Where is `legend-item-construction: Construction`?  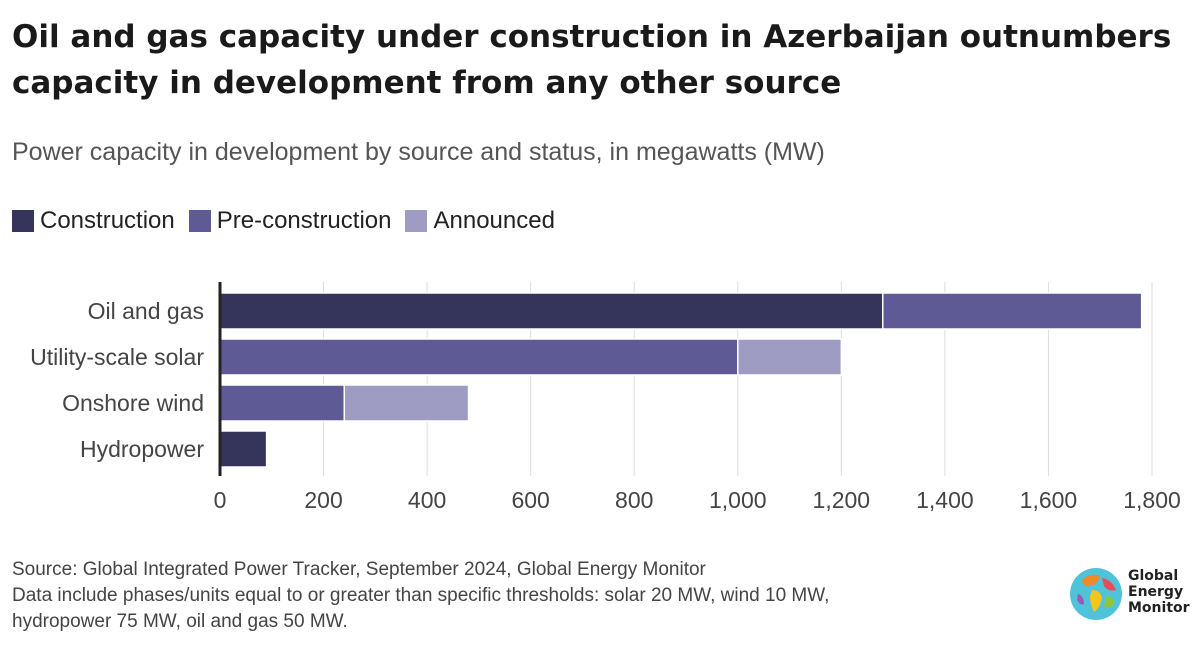
legend-item-construction: Construction is located at coordinates (93, 221).